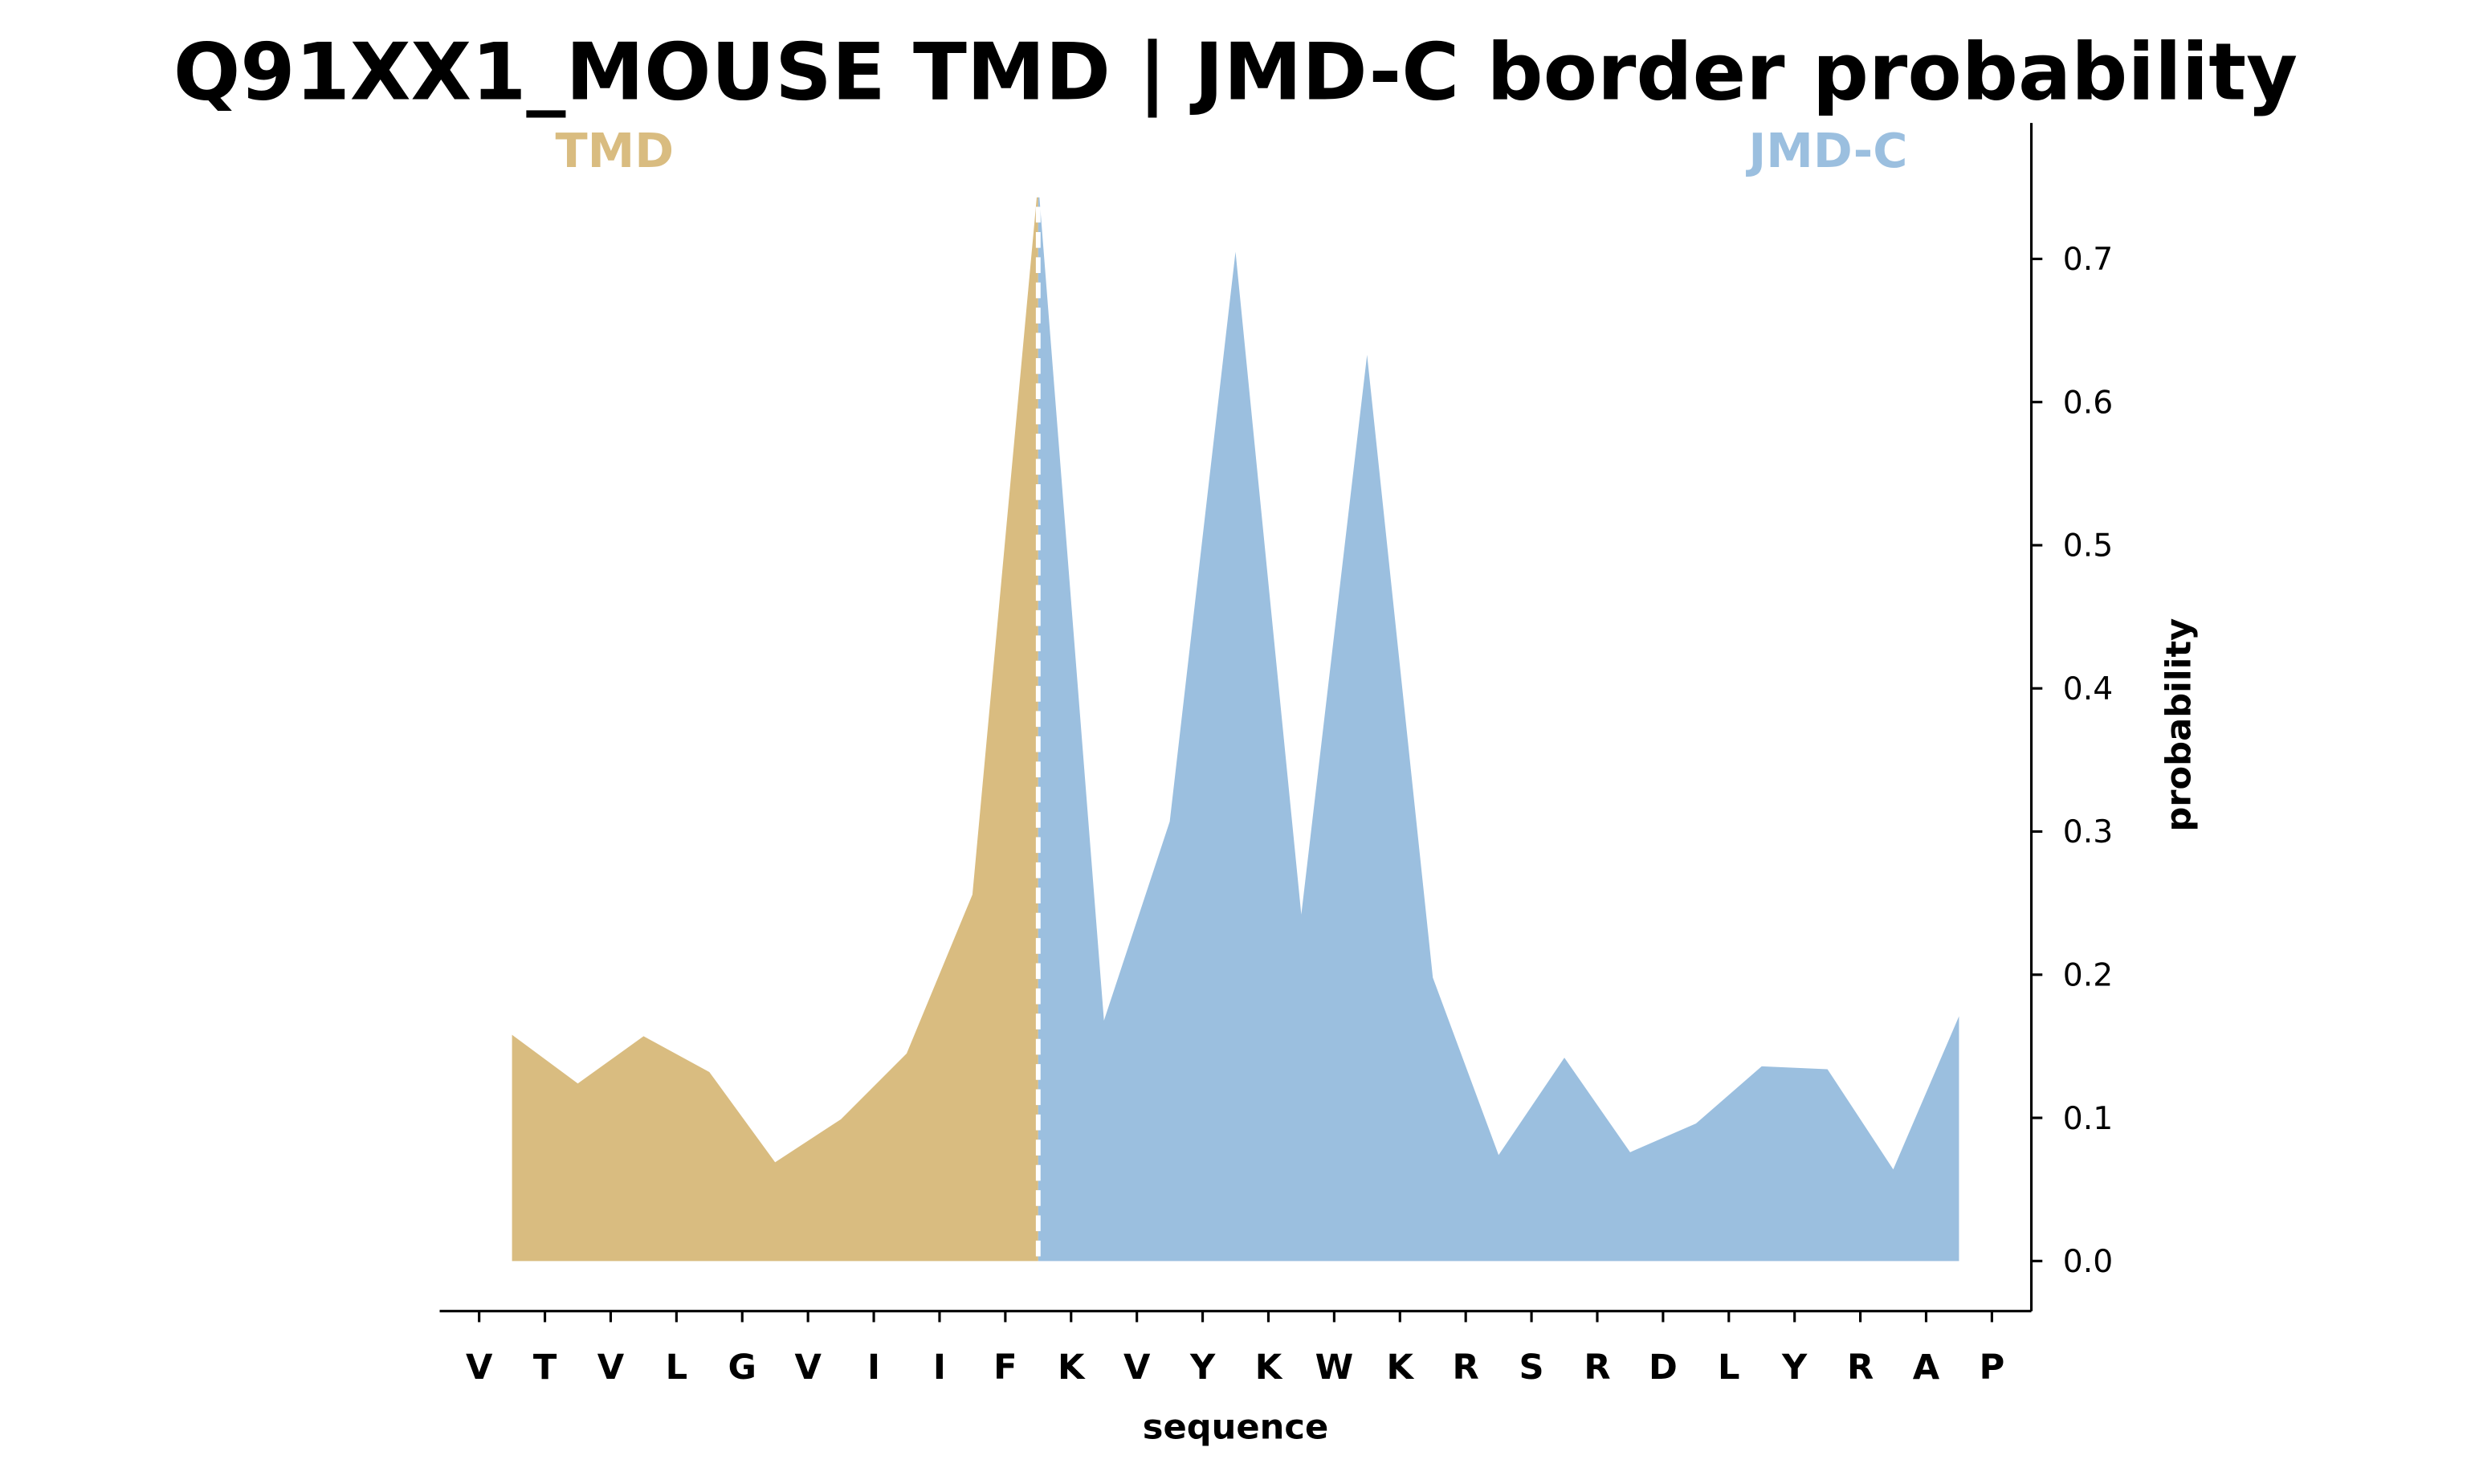 This screenshot has height=1484, width=2471. I want to click on y-tick-label: 0.6, so click(2088, 403).